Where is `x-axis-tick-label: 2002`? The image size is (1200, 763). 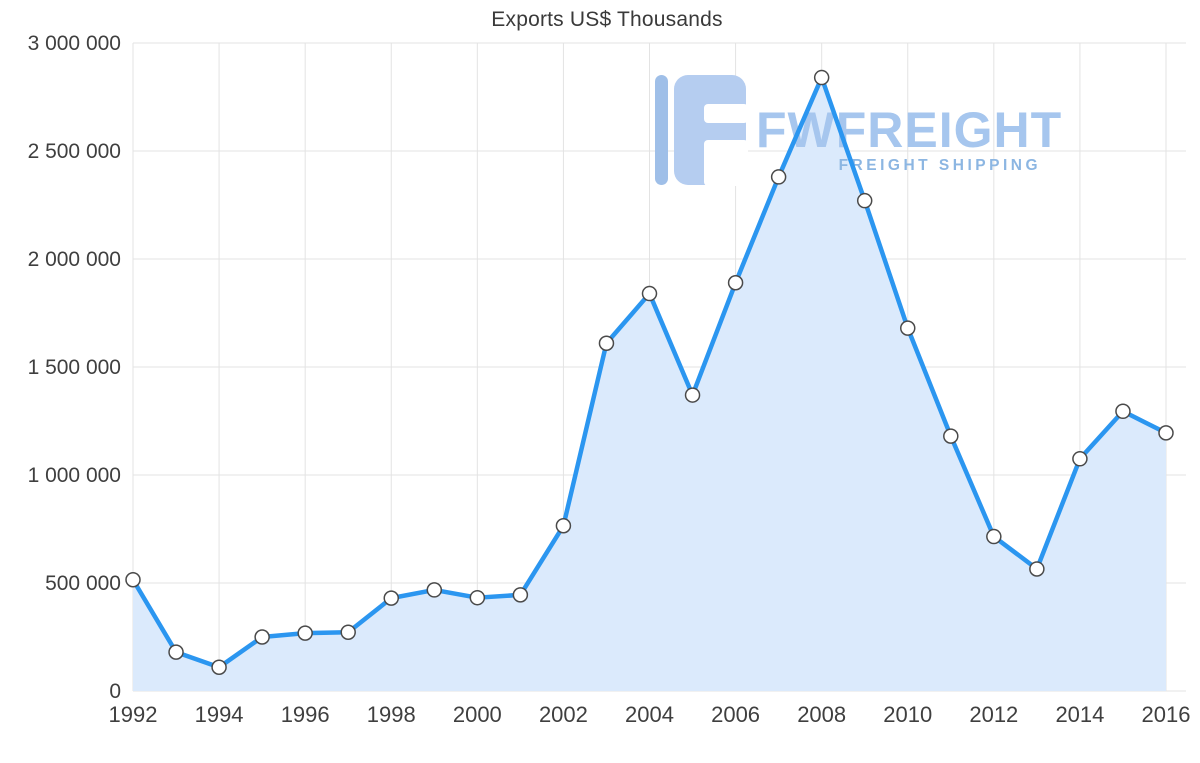 x-axis-tick-label: 2002 is located at coordinates (563, 714).